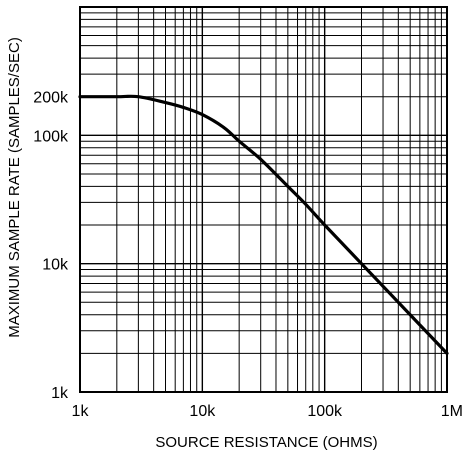  I want to click on y-tick-labels: 1k 10k 100k 200k, so click(51, 246).